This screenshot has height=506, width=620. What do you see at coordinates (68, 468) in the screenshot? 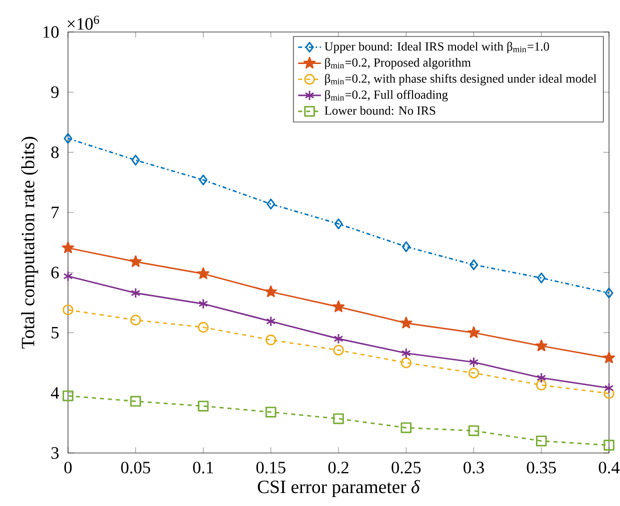
I see `x-tick-label: 0` at bounding box center [68, 468].